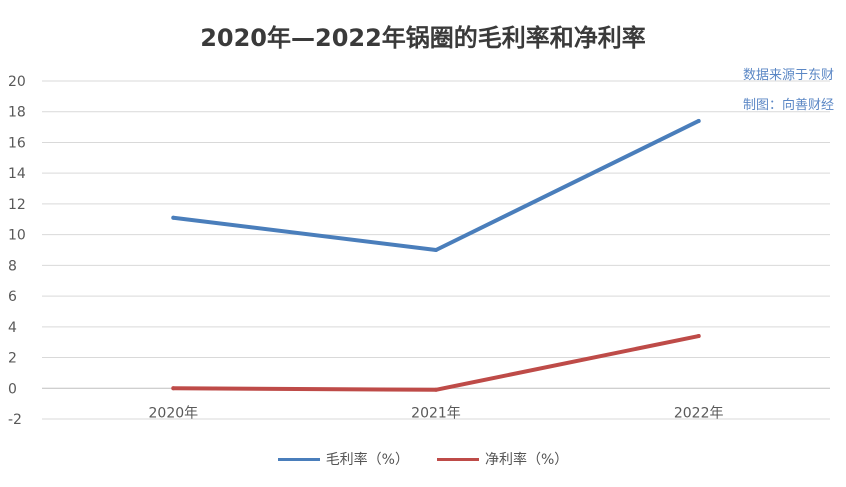 Image resolution: width=846 pixels, height=487 pixels. I want to click on y-tick-label: 8, so click(12, 266).